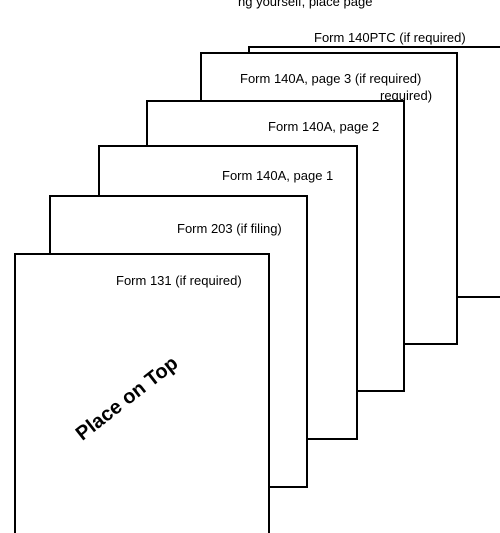 This screenshot has height=533, width=500. Describe the element at coordinates (179, 280) in the screenshot. I see `sheet-label: Form 131 (if required)` at that location.